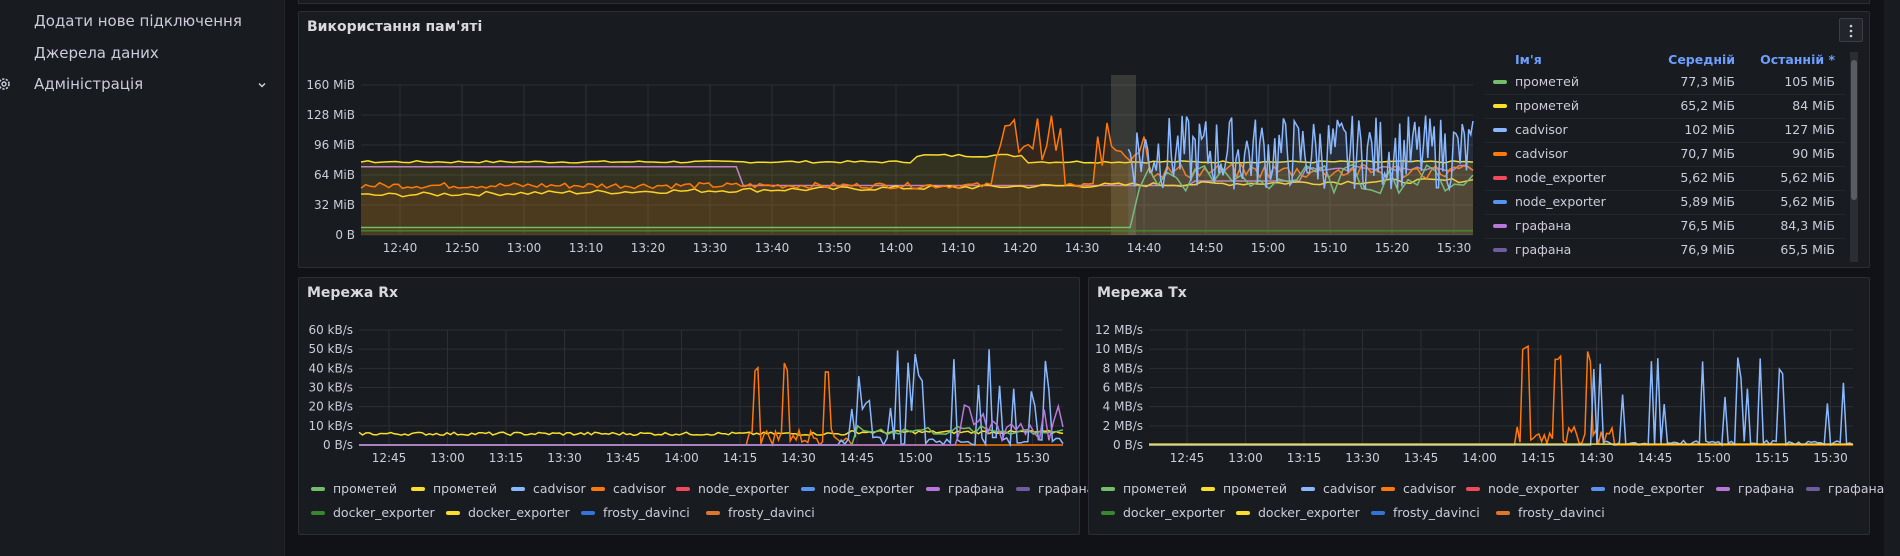 The width and height of the screenshot is (1900, 556). I want to click on legend-header-name: Ім'я, so click(1528, 59).